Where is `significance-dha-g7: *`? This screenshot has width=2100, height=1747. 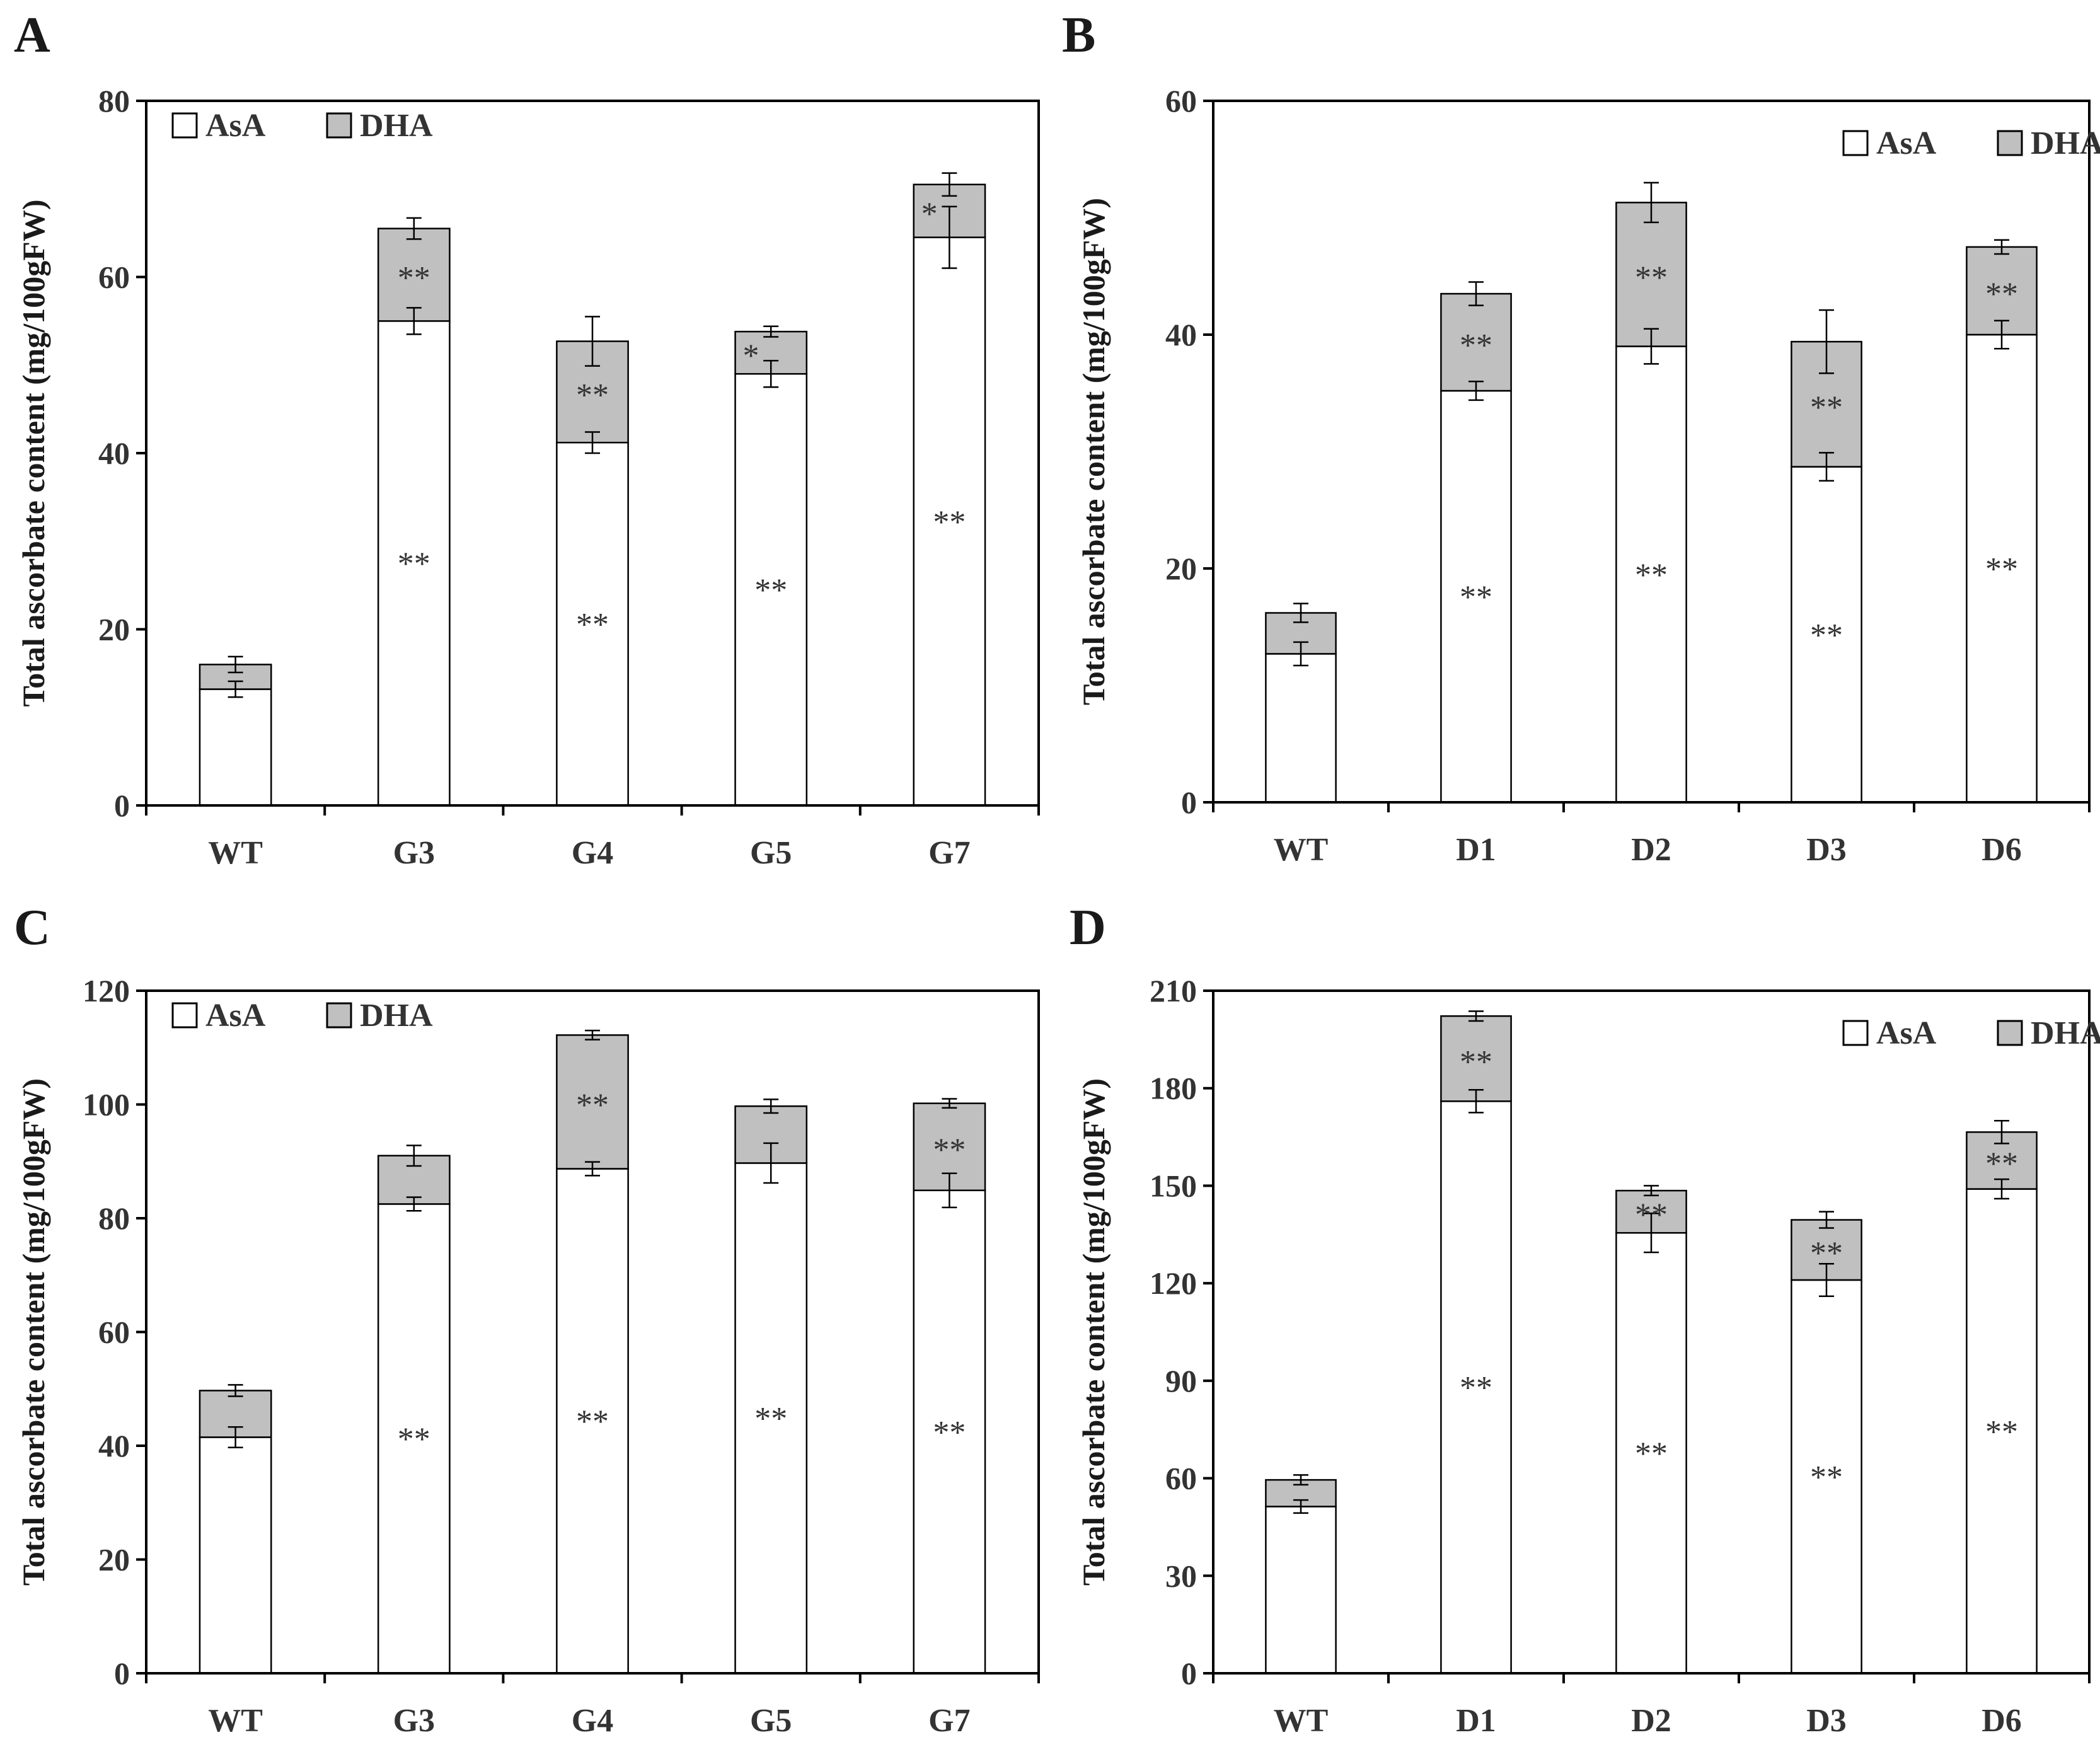 significance-dha-g7: * is located at coordinates (929, 215).